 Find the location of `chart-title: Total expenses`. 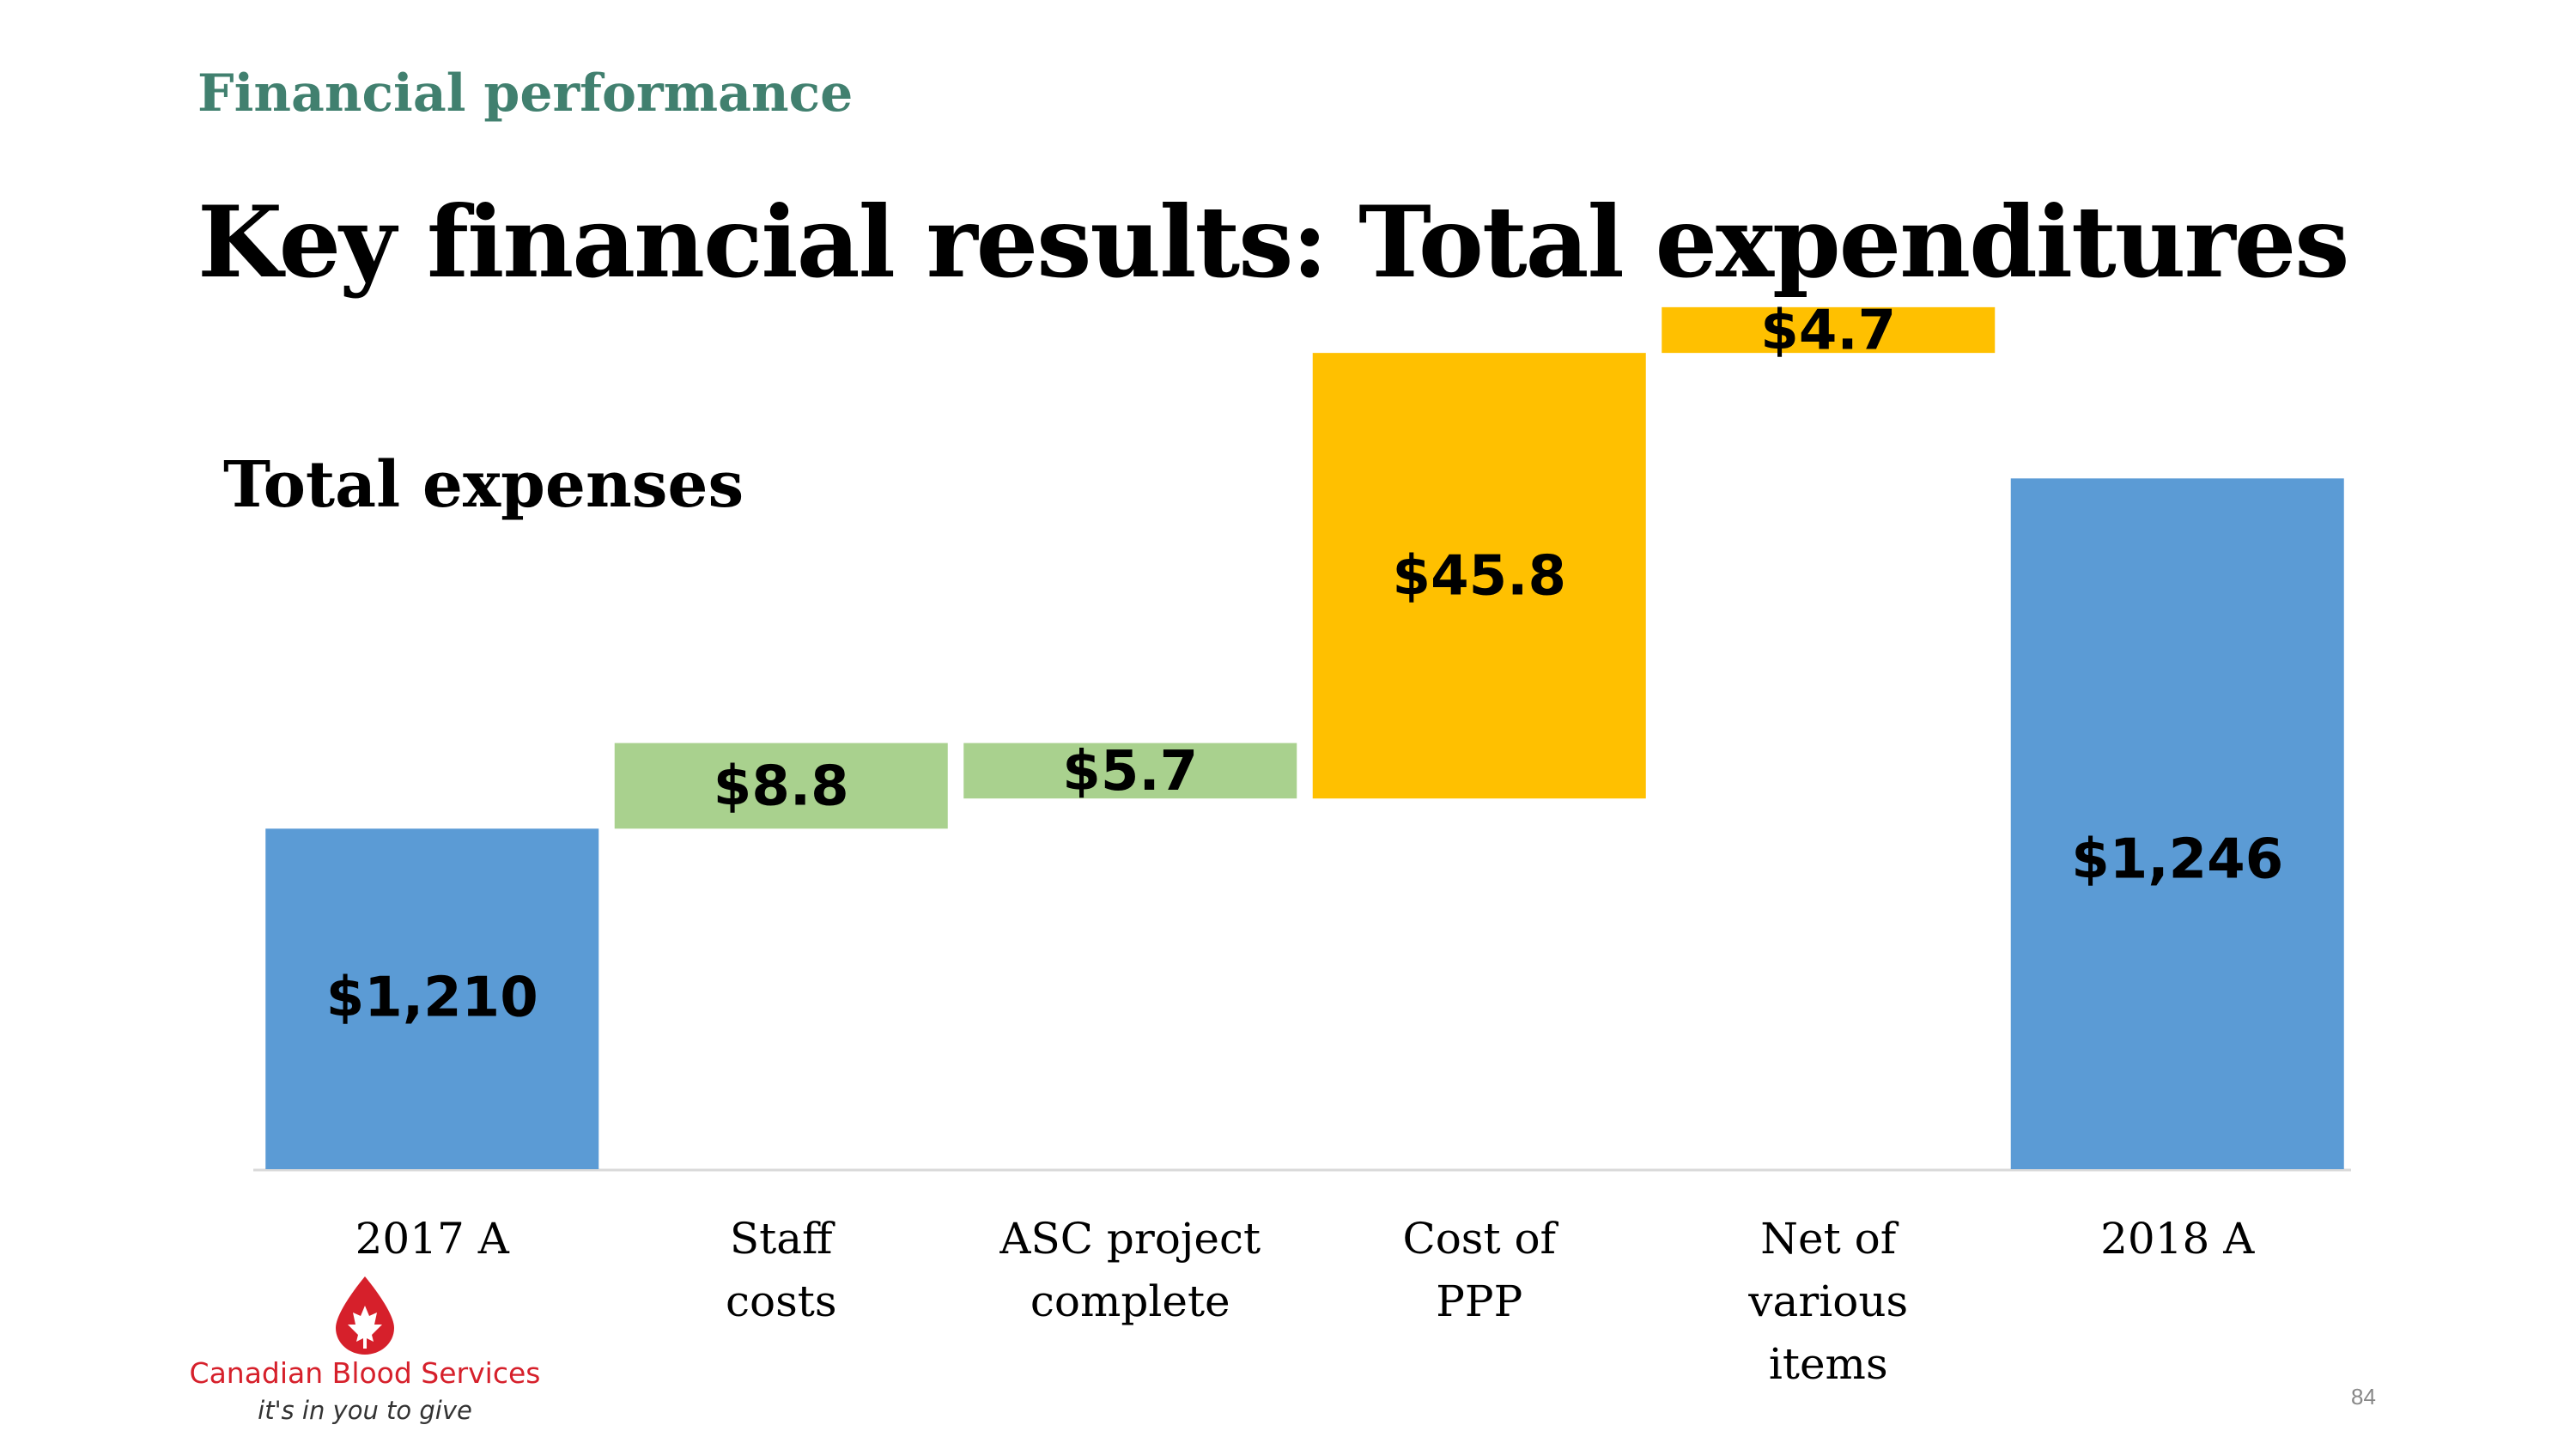

chart-title: Total expenses is located at coordinates (483, 485).